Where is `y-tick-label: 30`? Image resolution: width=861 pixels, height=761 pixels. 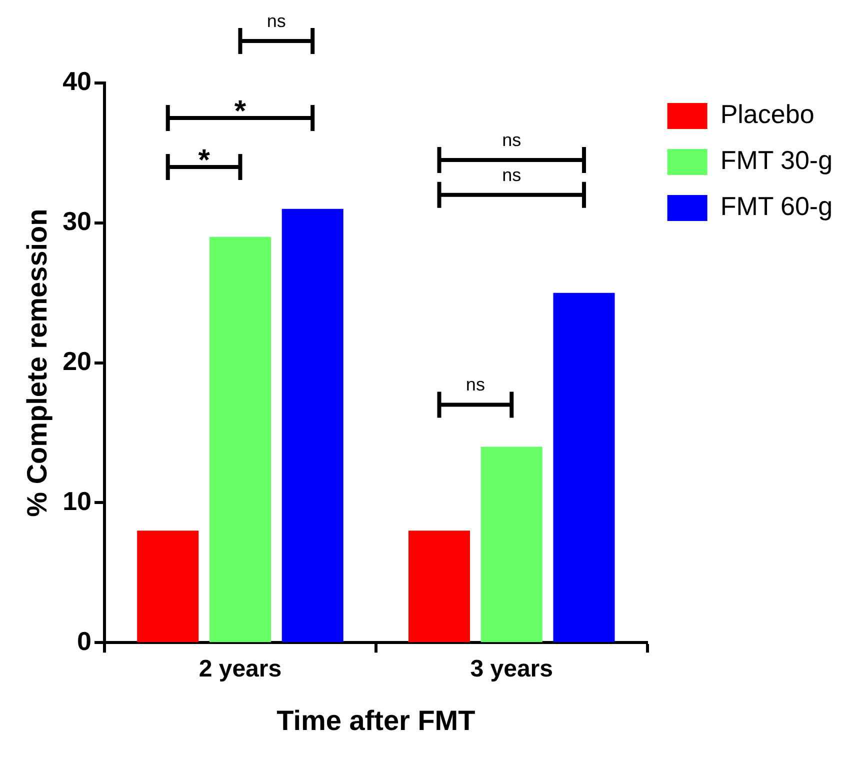 y-tick-label: 30 is located at coordinates (77, 221).